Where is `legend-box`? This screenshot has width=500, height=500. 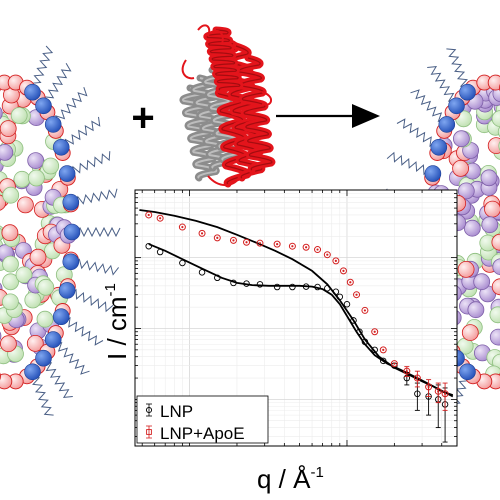
legend-box is located at coordinates (202, 419).